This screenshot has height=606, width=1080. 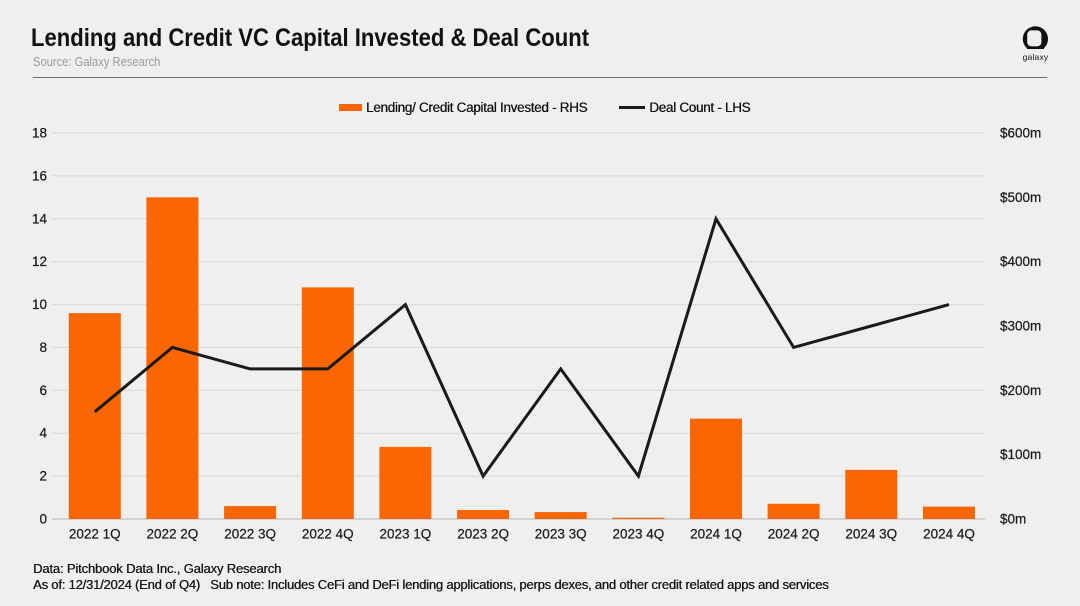 What do you see at coordinates (1020, 326) in the screenshot?
I see `svg-text: $300m` at bounding box center [1020, 326].